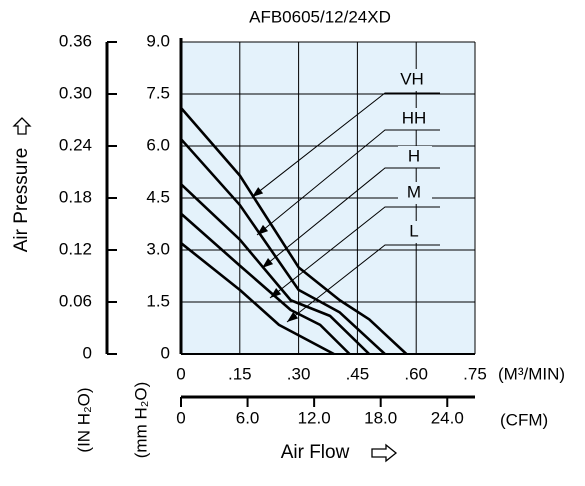 The image size is (585, 486). What do you see at coordinates (165, 352) in the screenshot?
I see `y-tick-label: 0` at bounding box center [165, 352].